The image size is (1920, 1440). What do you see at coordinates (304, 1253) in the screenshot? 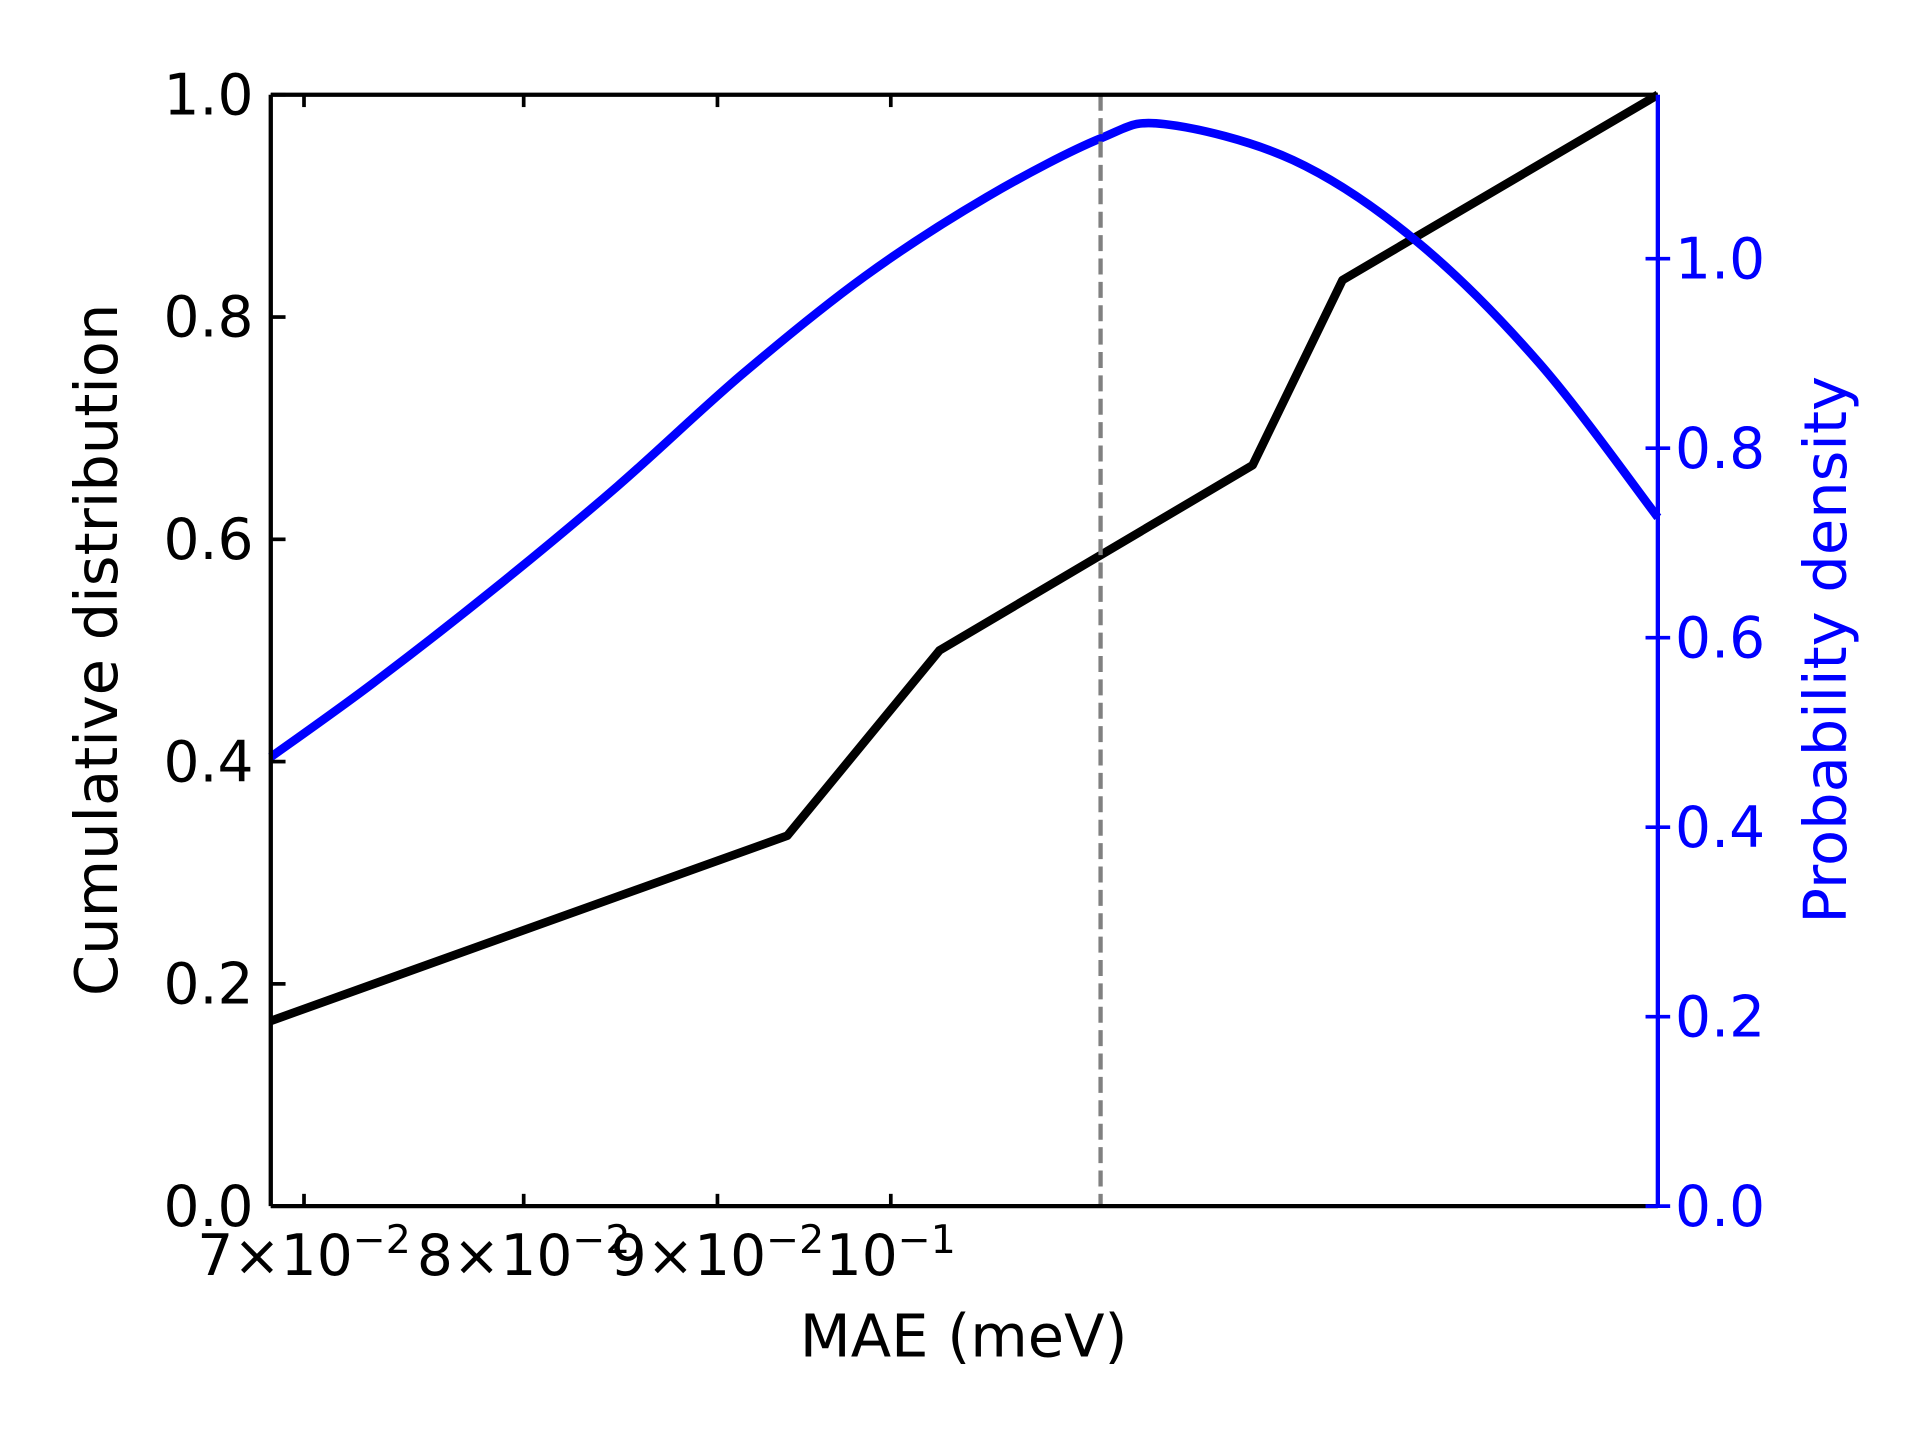
I see `x-tick-label: 7×10⁻²` at bounding box center [304, 1253].